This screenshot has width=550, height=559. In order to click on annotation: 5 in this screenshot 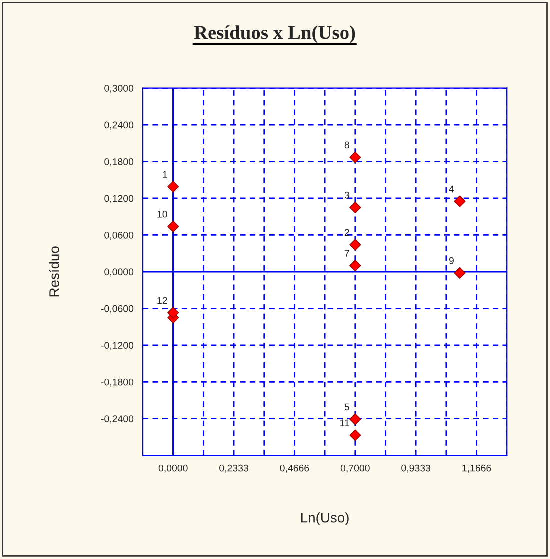, I will do `click(347, 407)`.